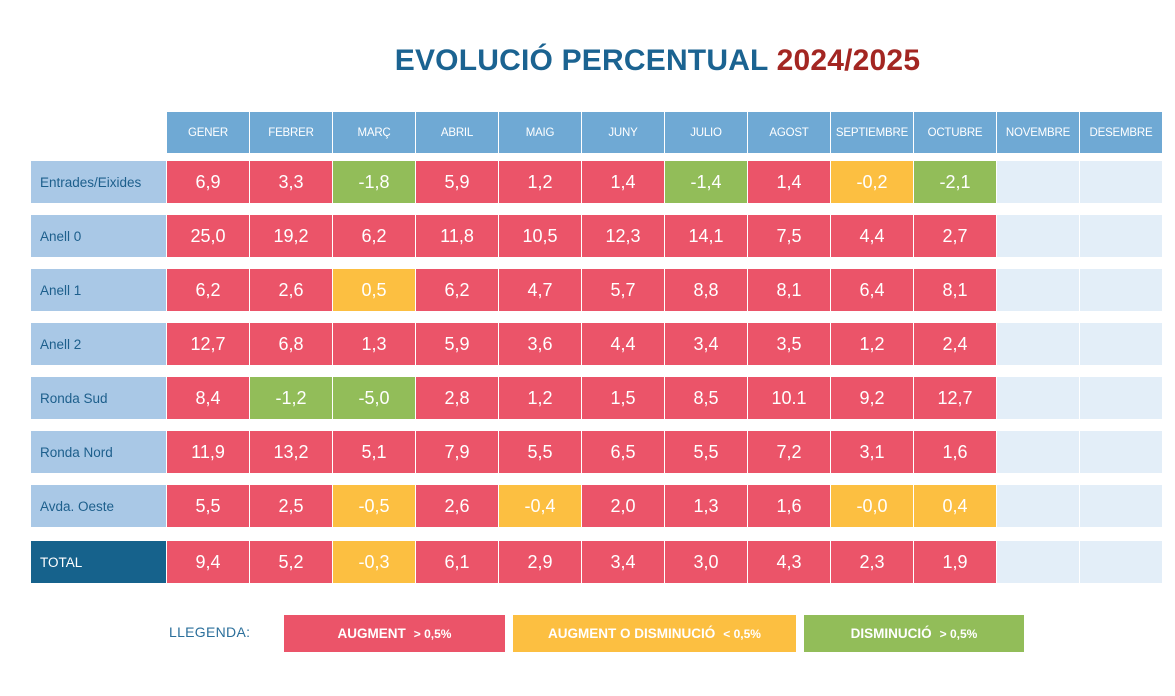 The image size is (1175, 696). I want to click on row-label: Anell 2, so click(98, 344).